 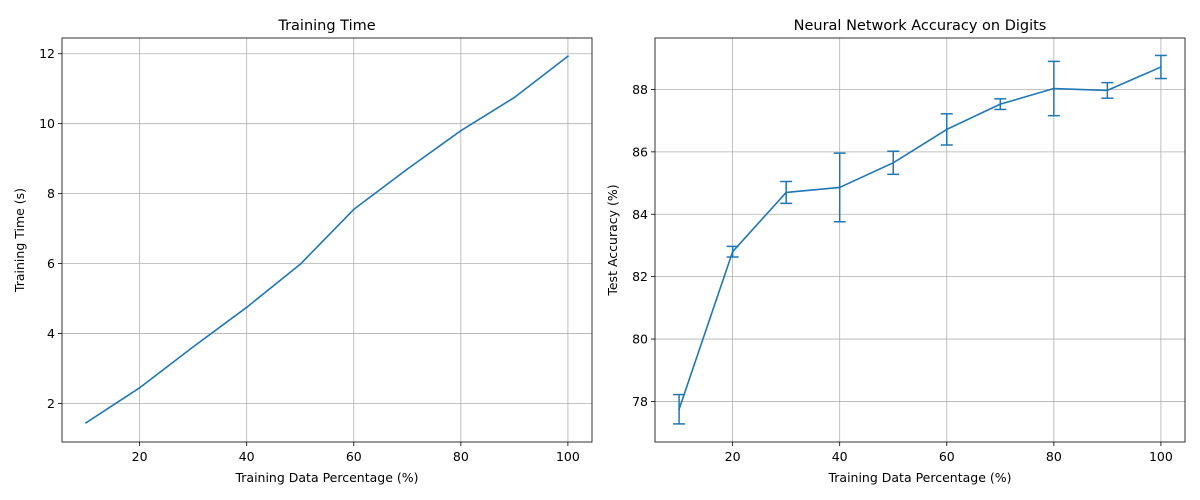 I want to click on y-tick-label: 86, so click(x=640, y=151).